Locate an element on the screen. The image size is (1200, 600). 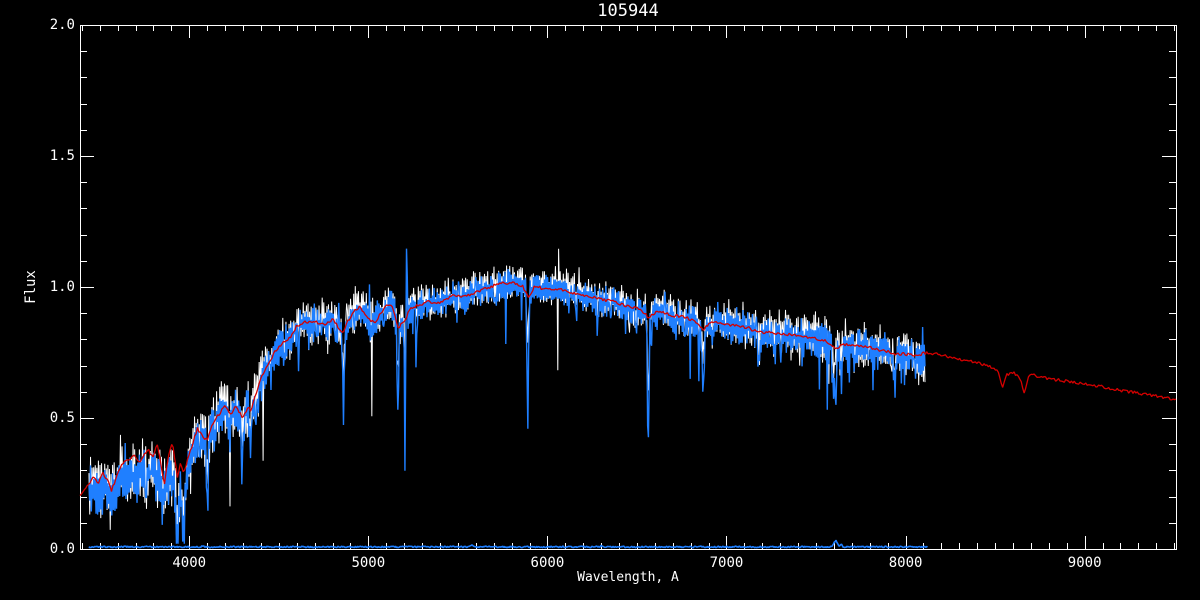
x-tick-label: 8000 is located at coordinates (905, 563).